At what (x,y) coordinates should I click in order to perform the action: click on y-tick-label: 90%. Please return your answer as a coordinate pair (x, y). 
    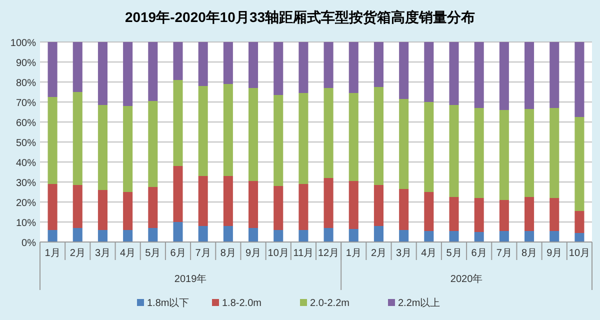
    Looking at the image, I should click on (26, 63).